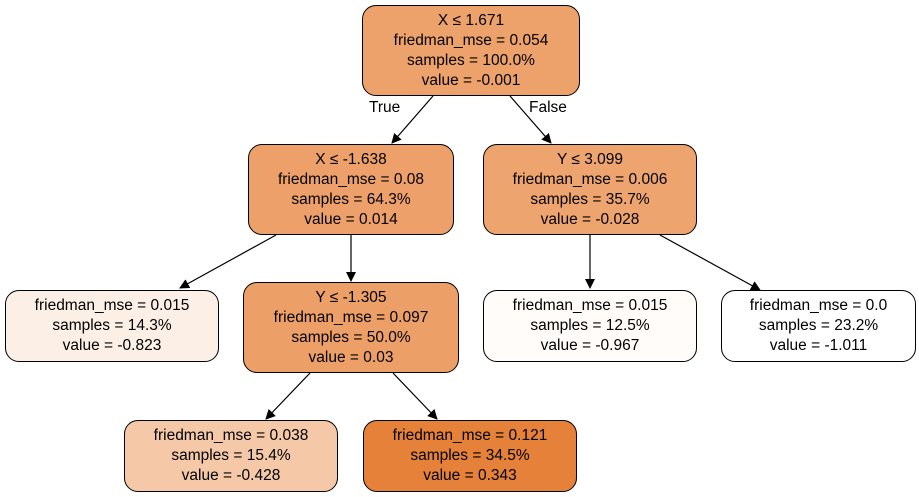 This screenshot has height=497, width=919. What do you see at coordinates (471, 60) in the screenshot?
I see `node-samples-label: samples = 100.0%` at bounding box center [471, 60].